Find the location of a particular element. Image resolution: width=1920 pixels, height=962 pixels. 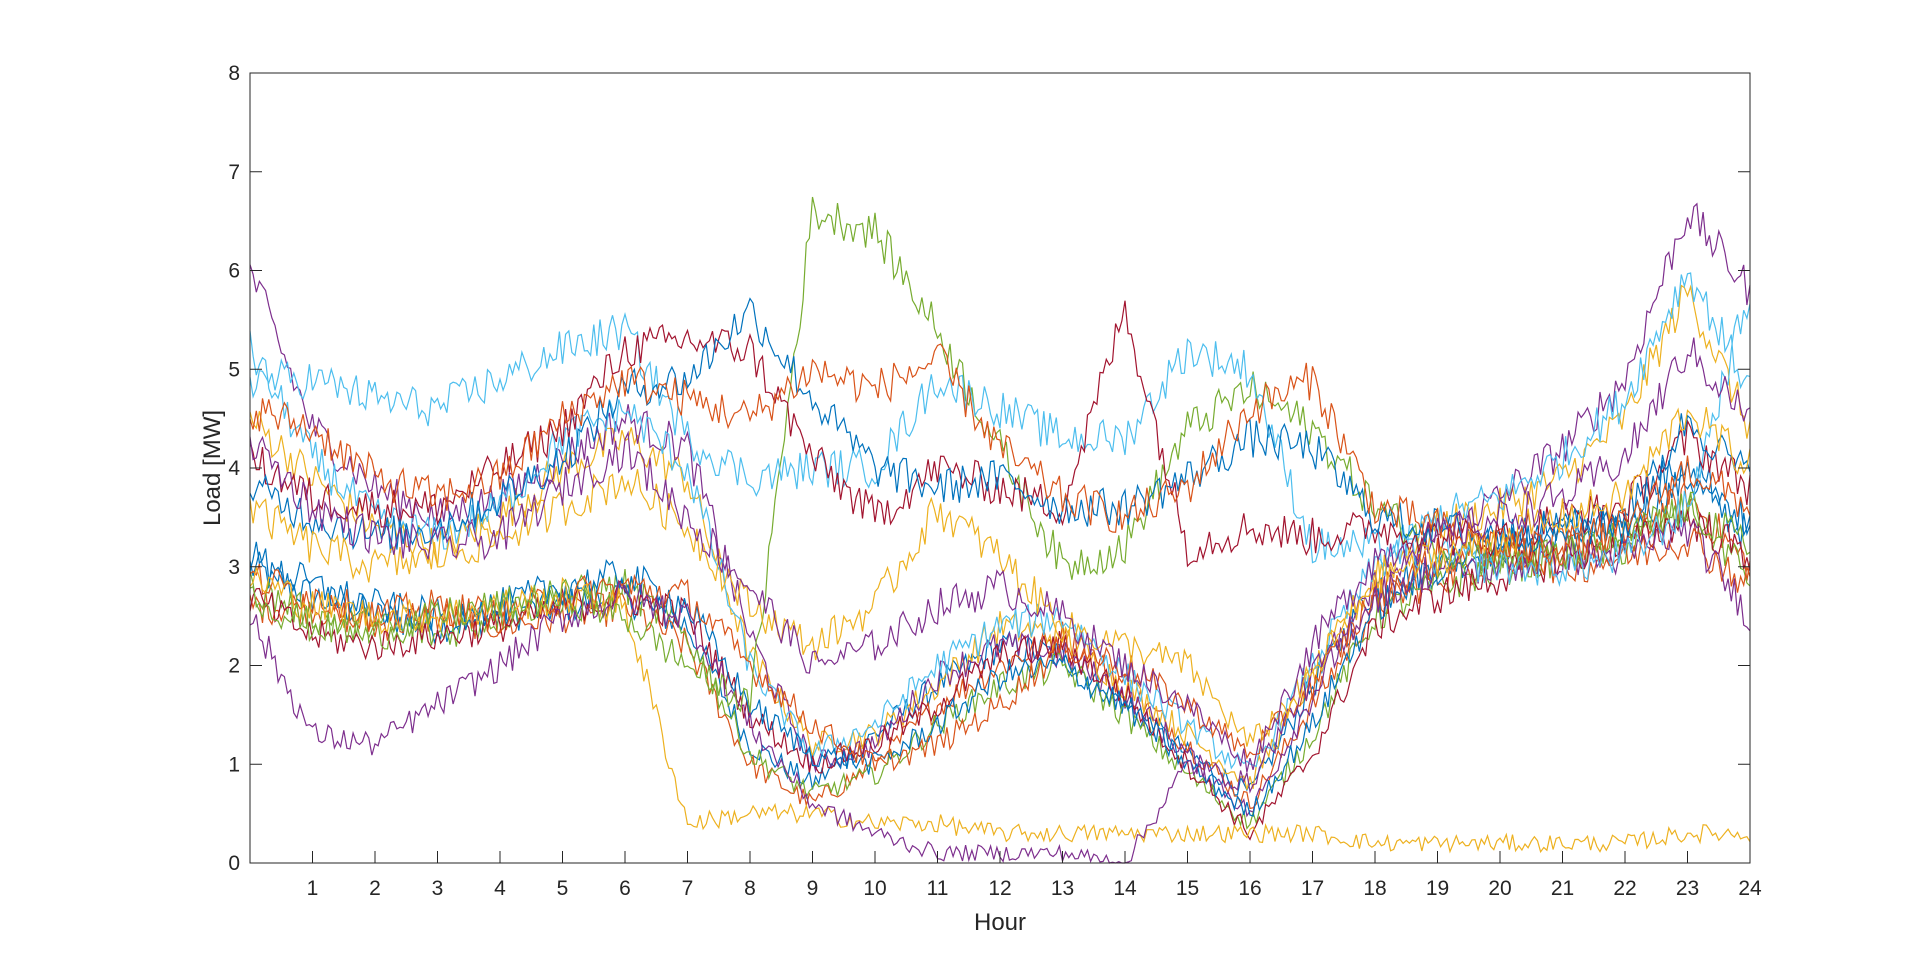

x-tick-label: 16 is located at coordinates (1249, 888).